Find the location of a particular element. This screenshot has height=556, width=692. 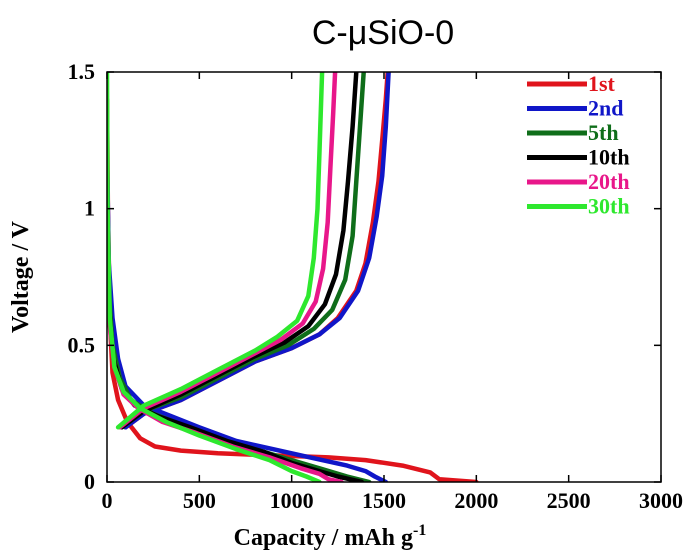

x-tick-label: 1500 is located at coordinates (384, 500).